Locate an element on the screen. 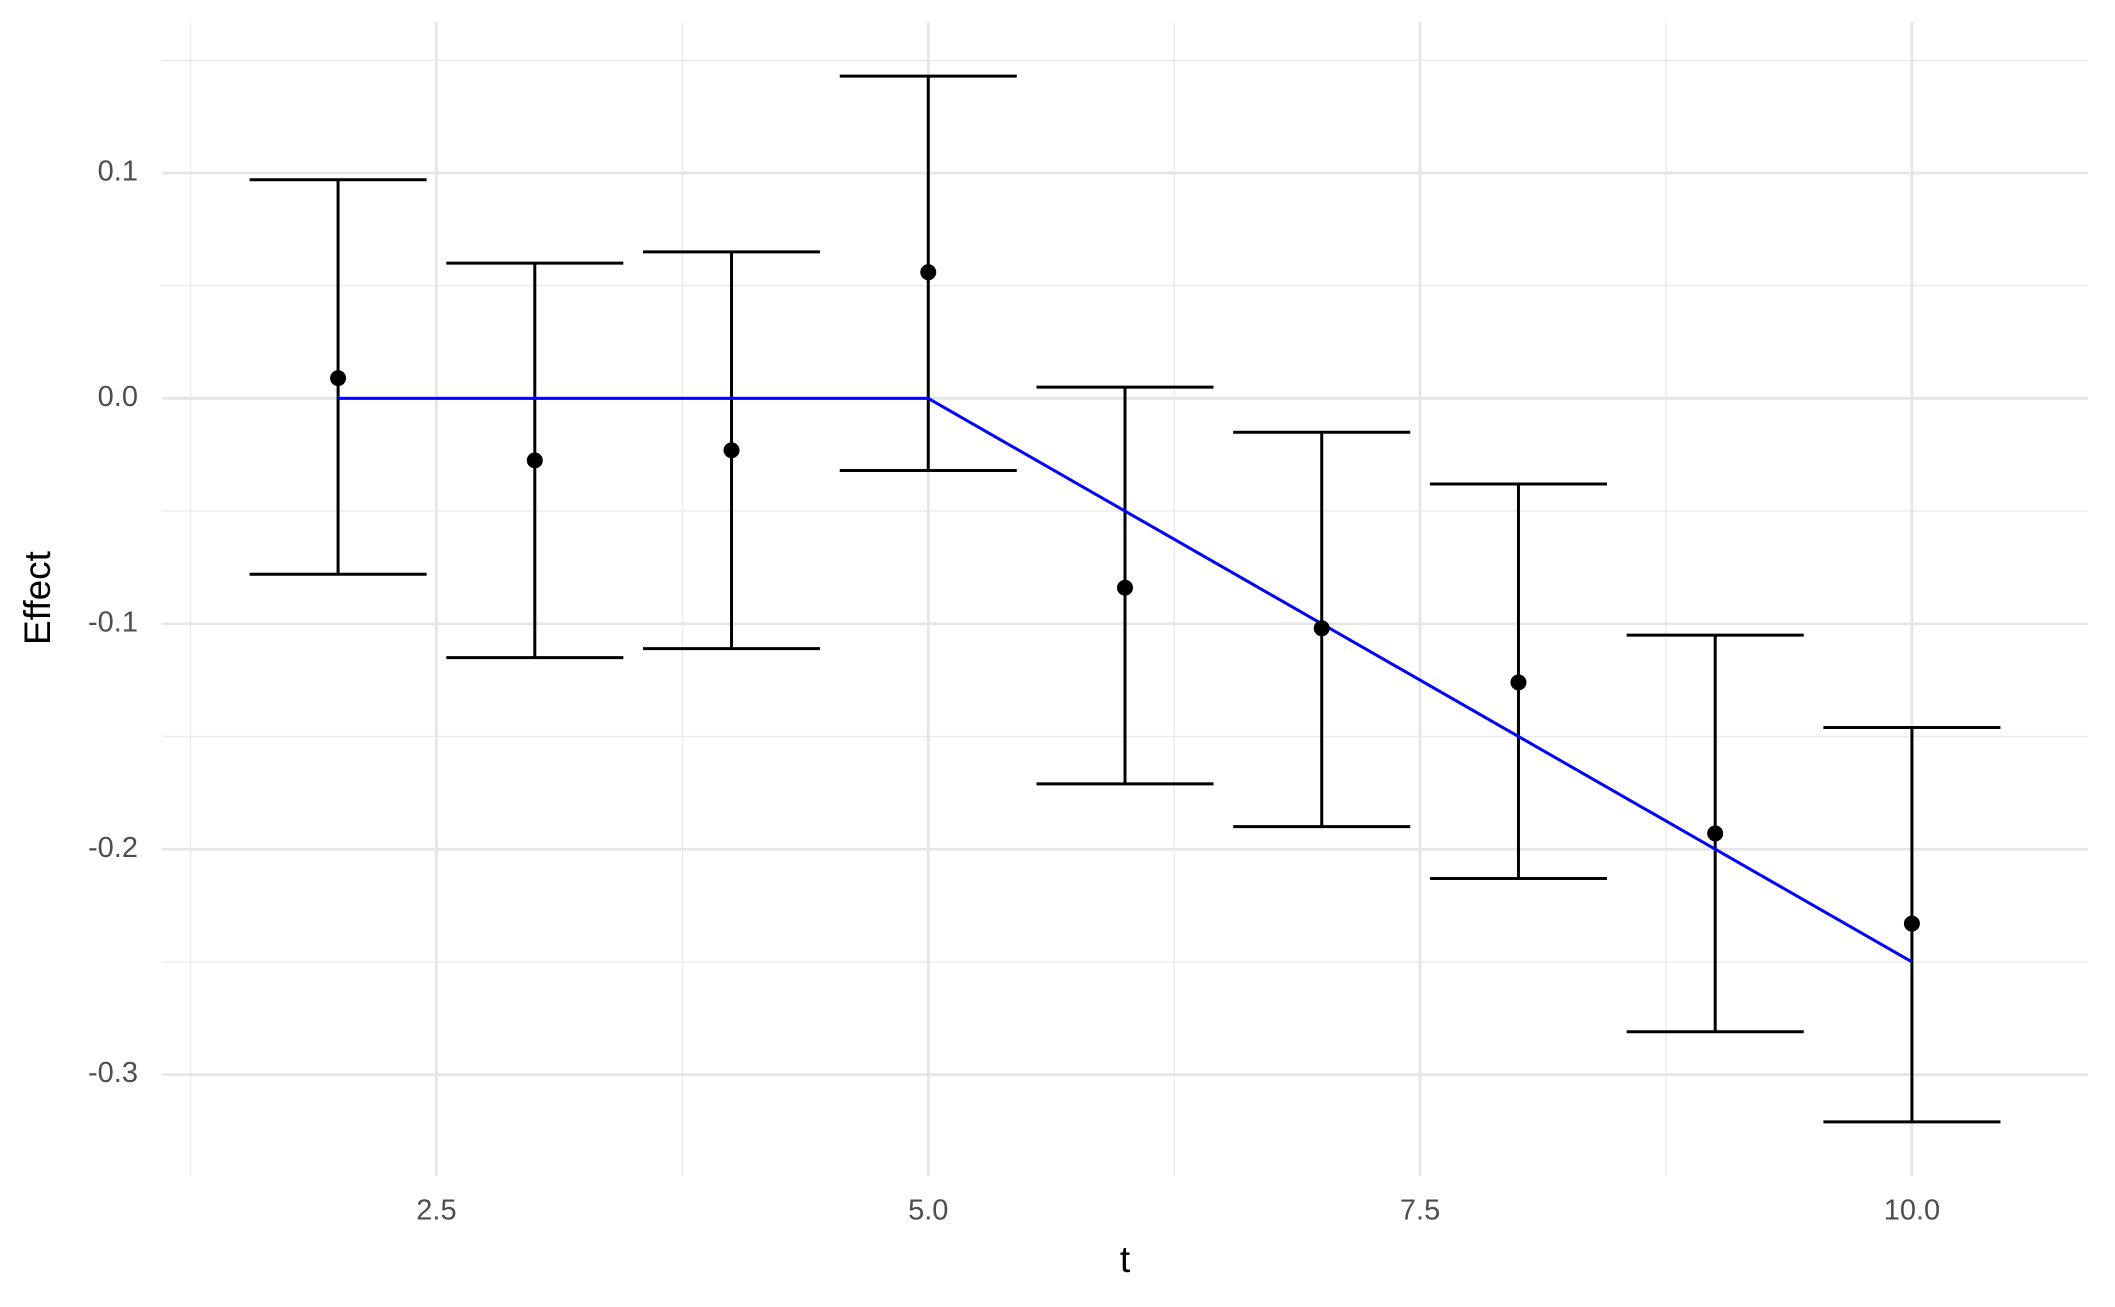  y-tick-label: -0.3 is located at coordinates (113, 1073).